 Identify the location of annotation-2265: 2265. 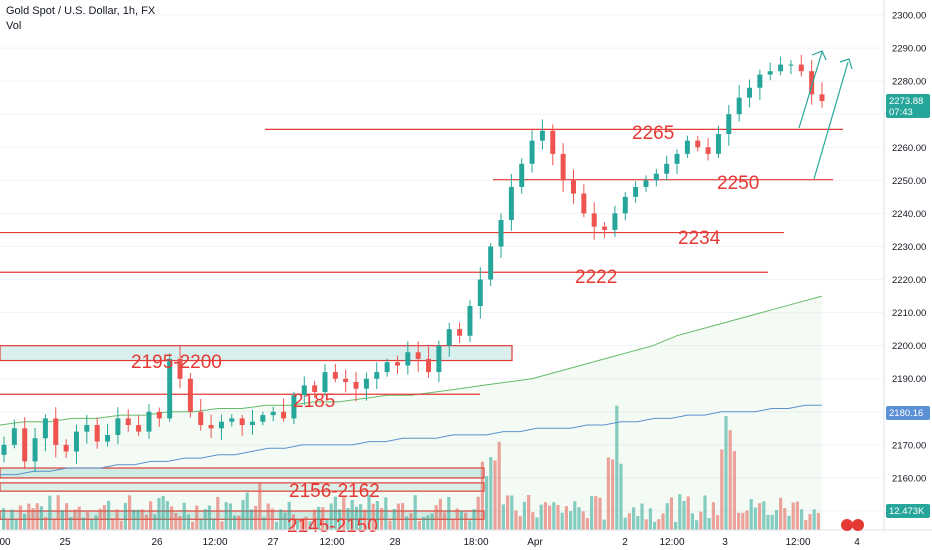
(653, 133).